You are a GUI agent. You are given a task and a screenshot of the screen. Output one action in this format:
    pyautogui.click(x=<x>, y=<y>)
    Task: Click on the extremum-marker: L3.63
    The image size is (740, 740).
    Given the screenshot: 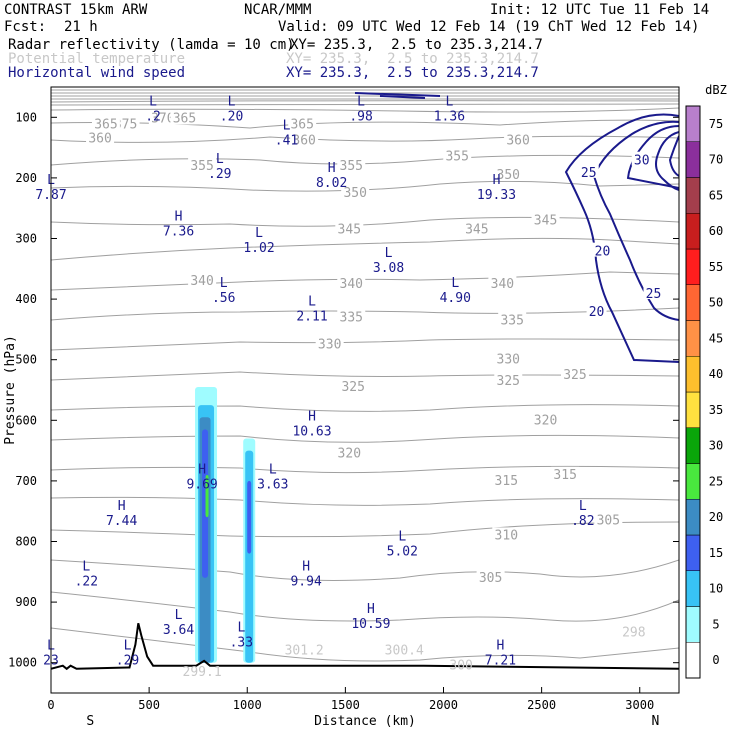 What is the action you would take?
    pyautogui.click(x=272, y=478)
    